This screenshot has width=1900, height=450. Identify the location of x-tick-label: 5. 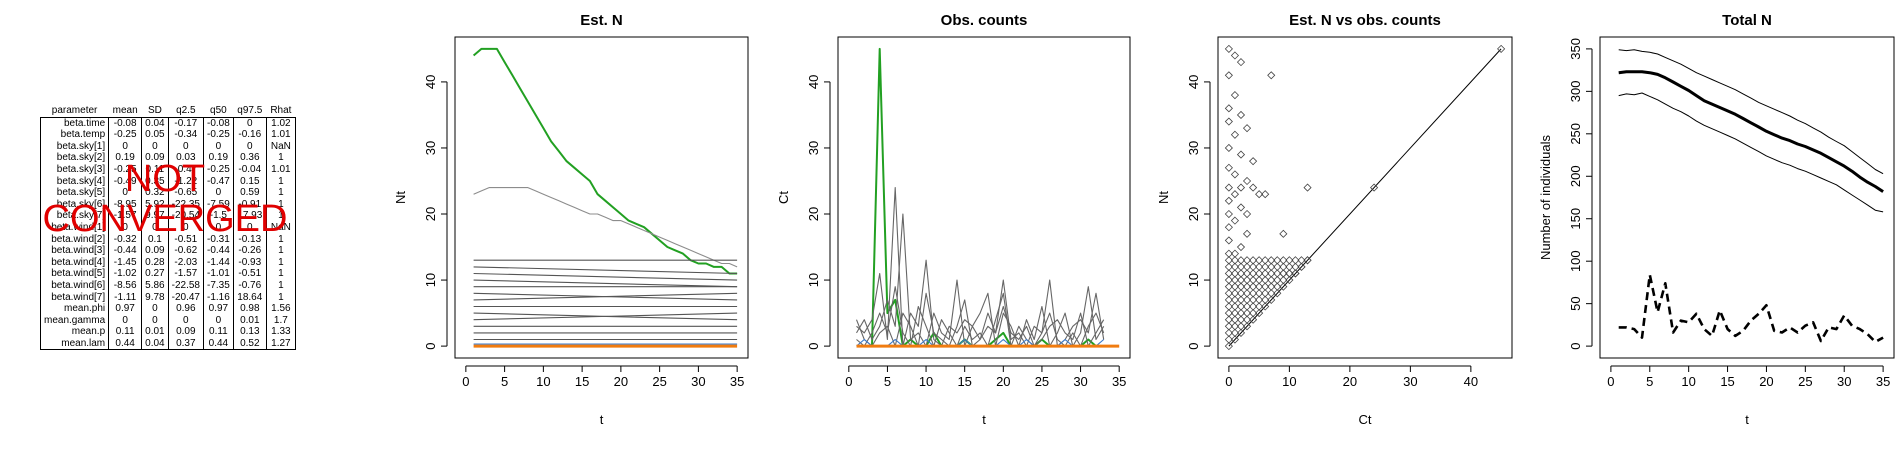
(887, 381).